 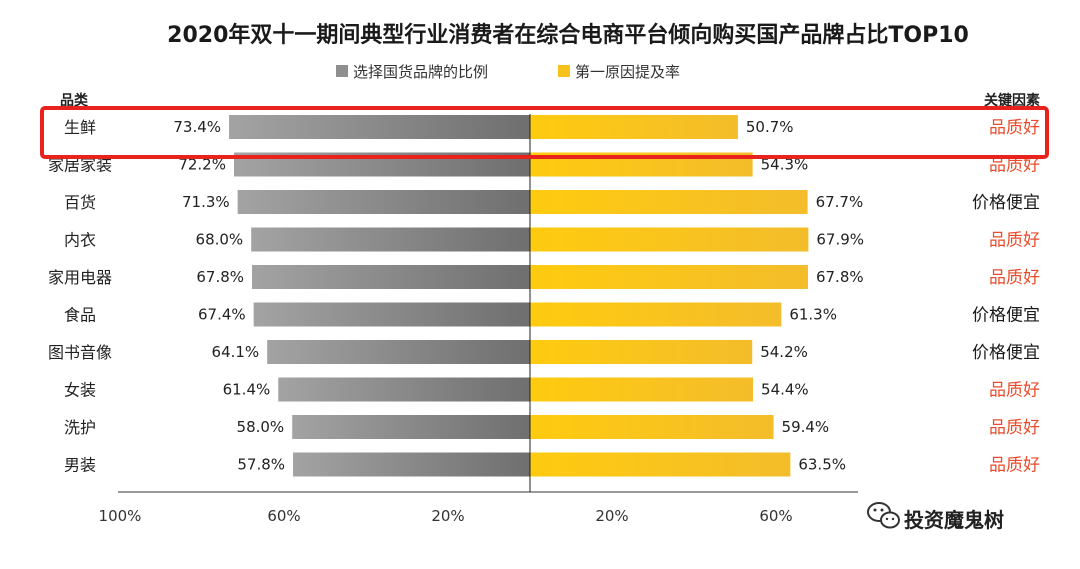 I want to click on legend: 选择国货品牌的比例 第一原因提及率, so click(x=508, y=72).